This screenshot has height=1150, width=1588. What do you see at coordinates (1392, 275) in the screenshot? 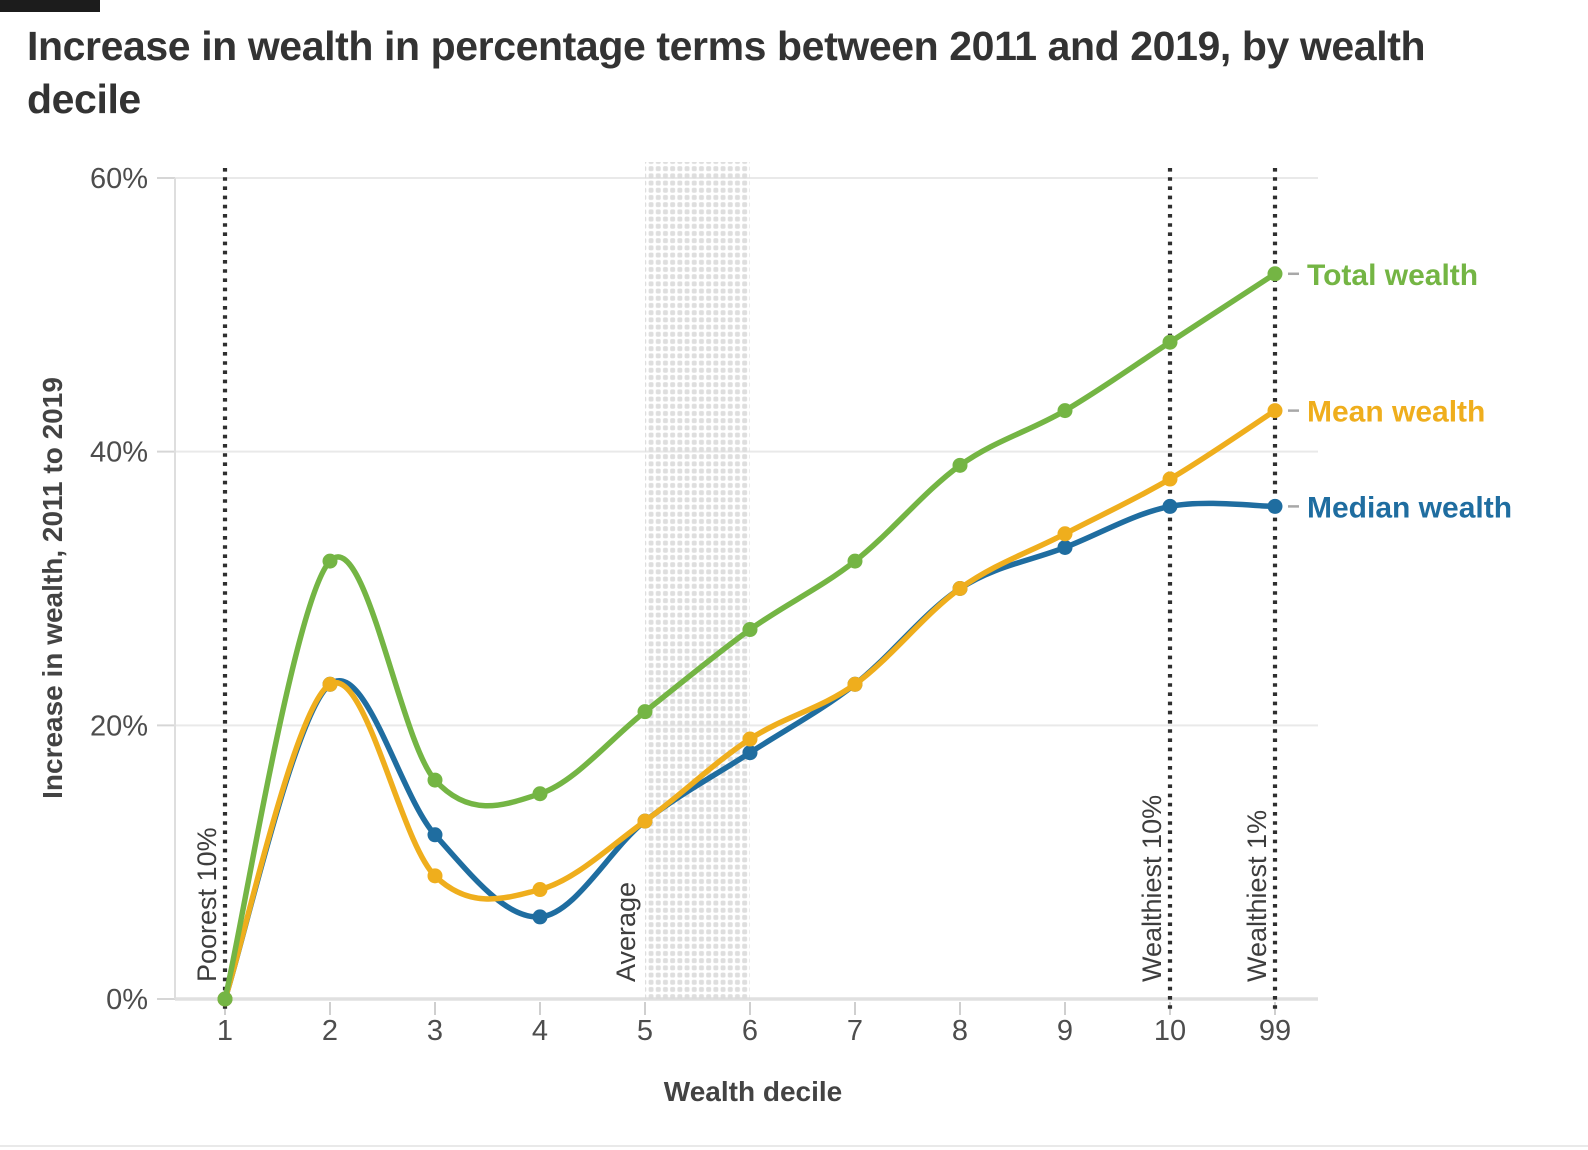
I see `total-wealth-legend-label: Total wealth` at bounding box center [1392, 275].